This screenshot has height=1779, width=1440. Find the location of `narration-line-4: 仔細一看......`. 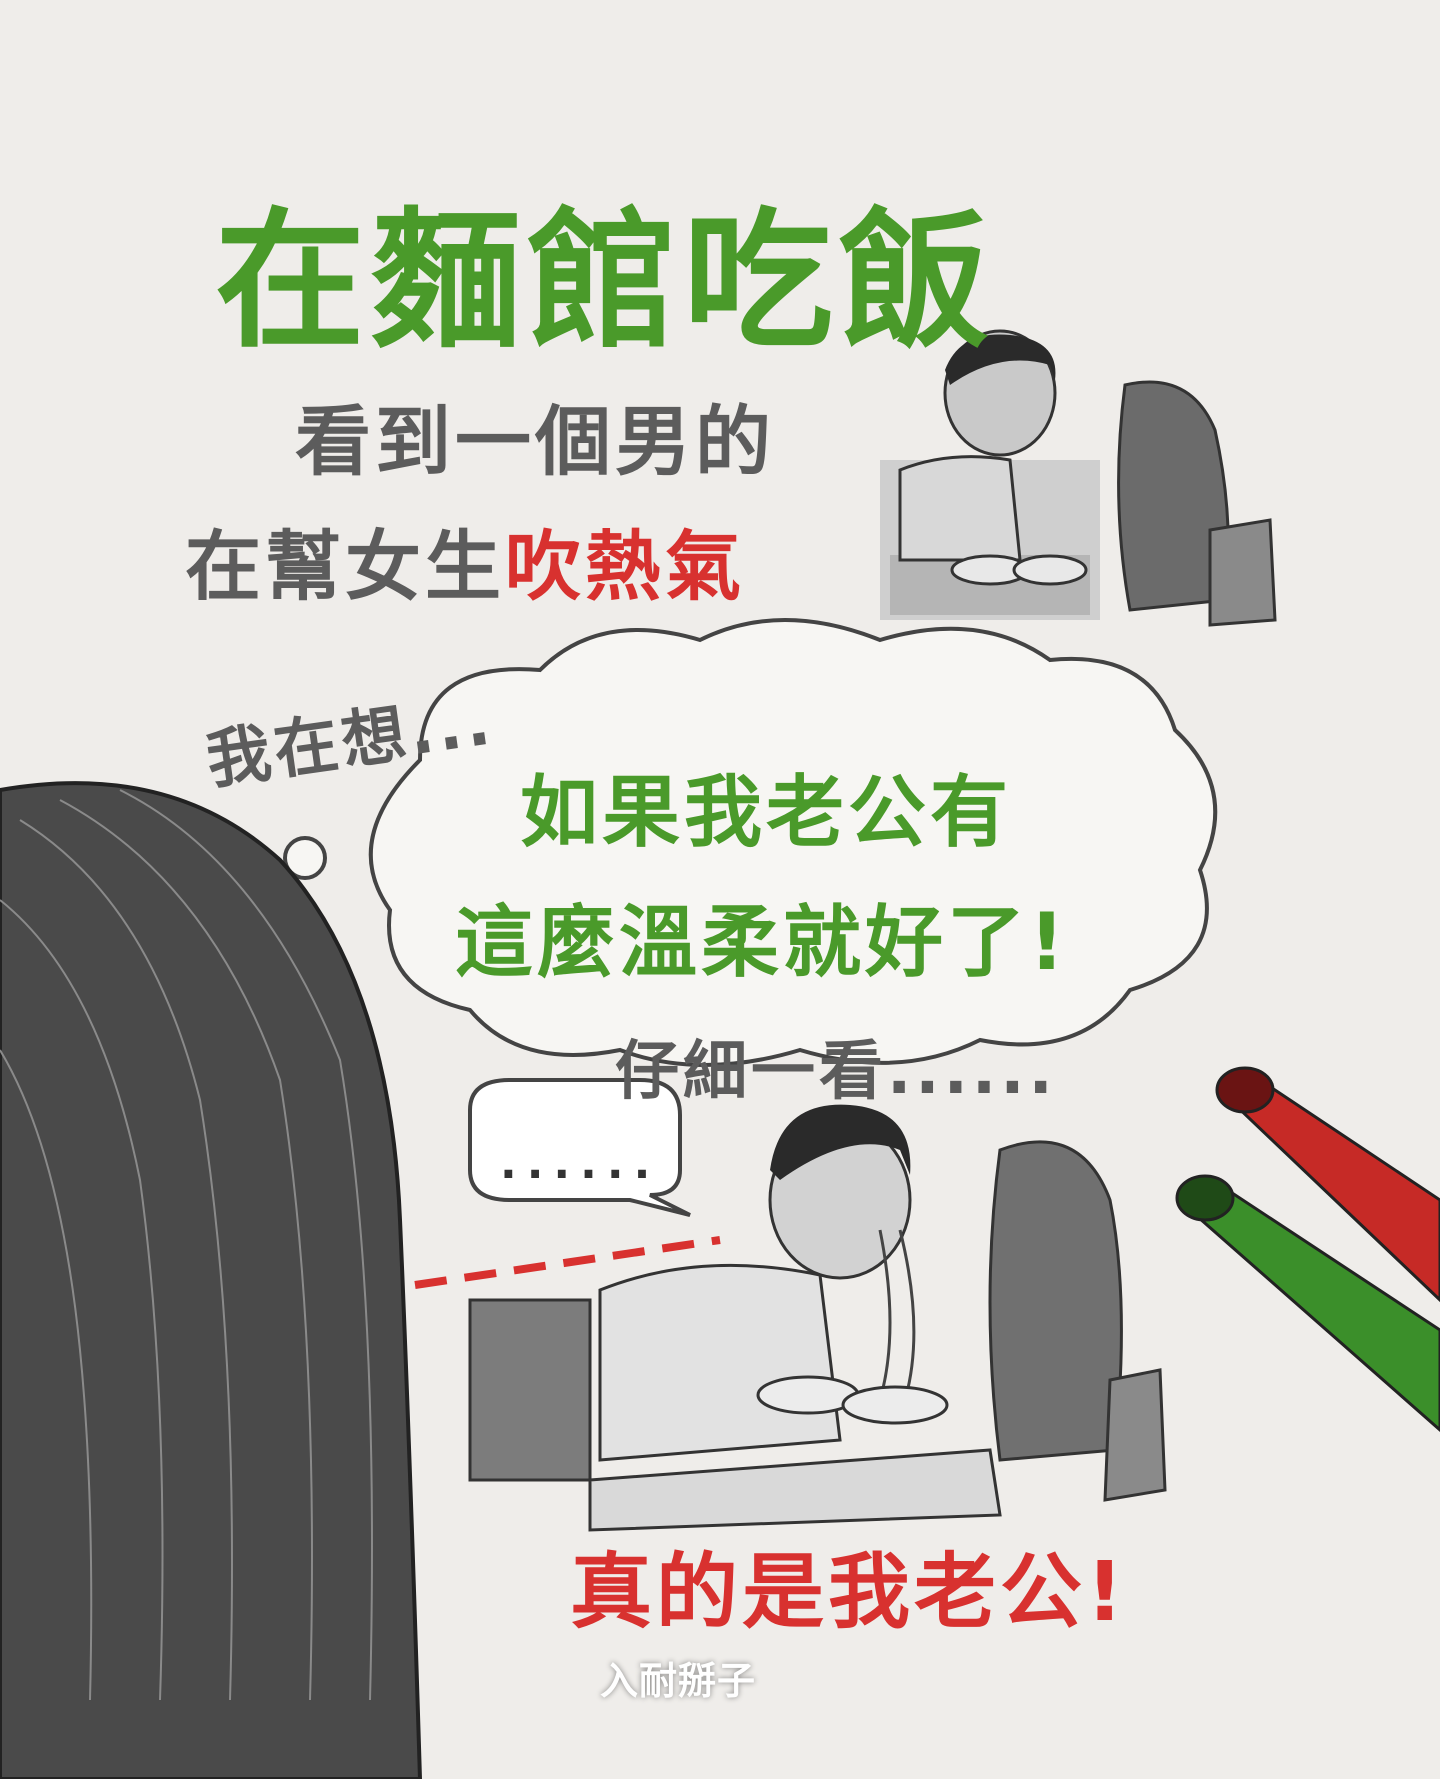

narration-line-4: 仔細一看...... is located at coordinates (836, 1066).